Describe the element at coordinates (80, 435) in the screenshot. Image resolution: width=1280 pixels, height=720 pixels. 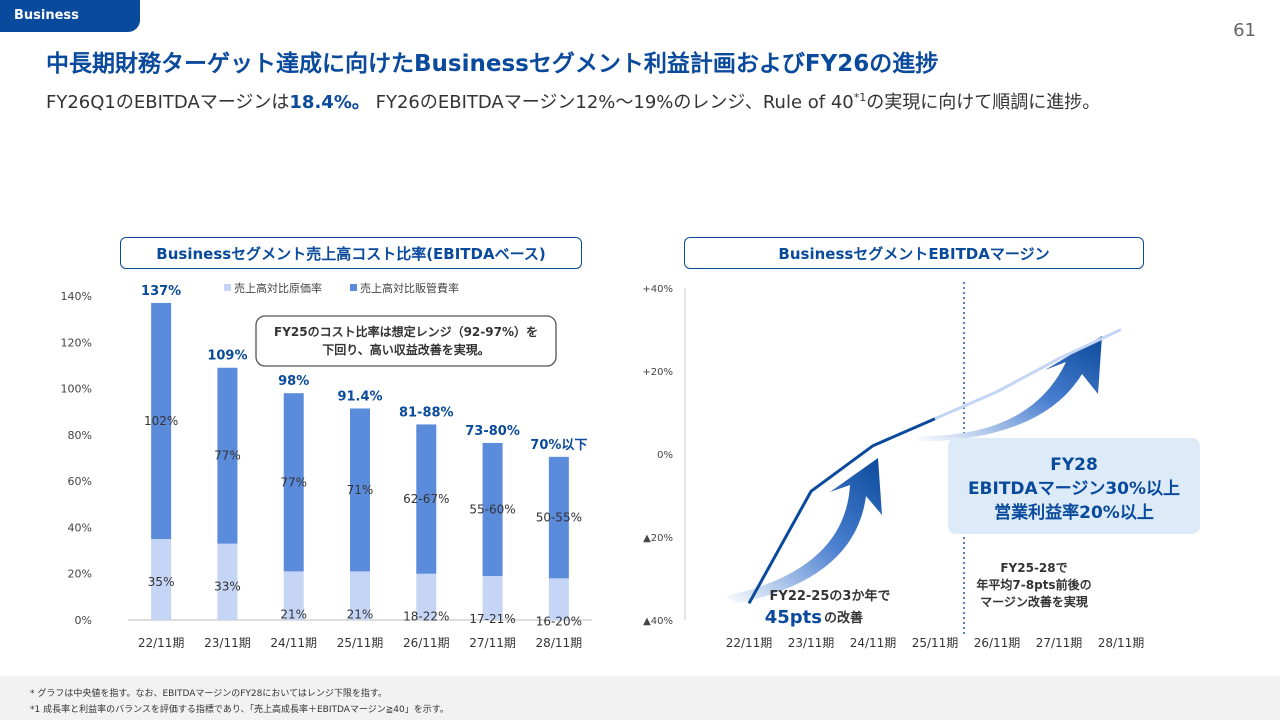
I see `y-tick-label: 80%` at that location.